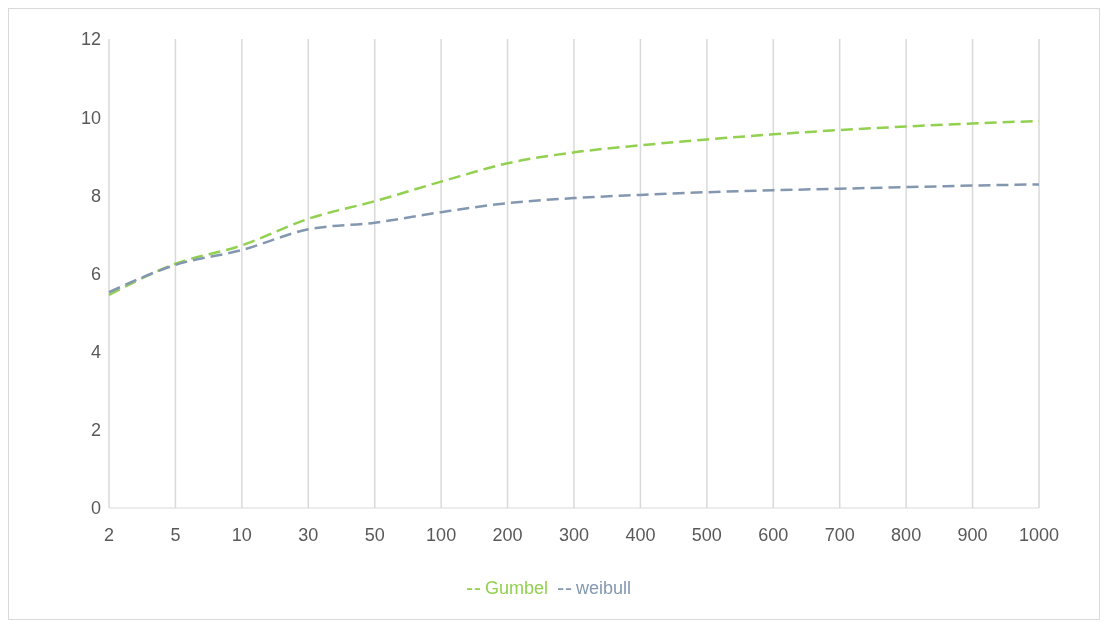 This screenshot has width=1108, height=628. What do you see at coordinates (90, 39) in the screenshot?
I see `y-tick-label: 12` at bounding box center [90, 39].